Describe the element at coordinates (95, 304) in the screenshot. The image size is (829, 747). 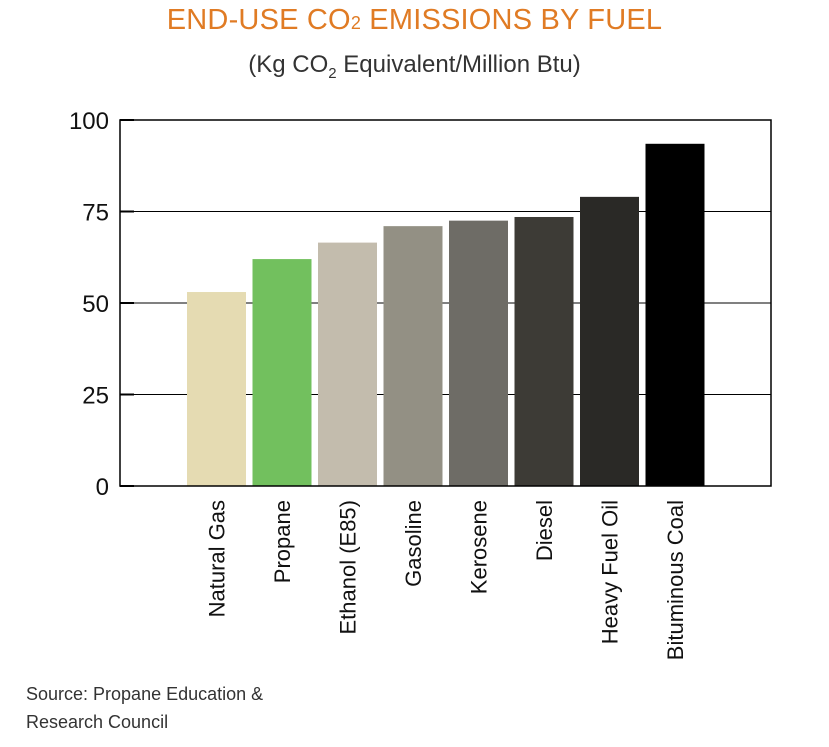
I see `y-tick-label: 50` at that location.